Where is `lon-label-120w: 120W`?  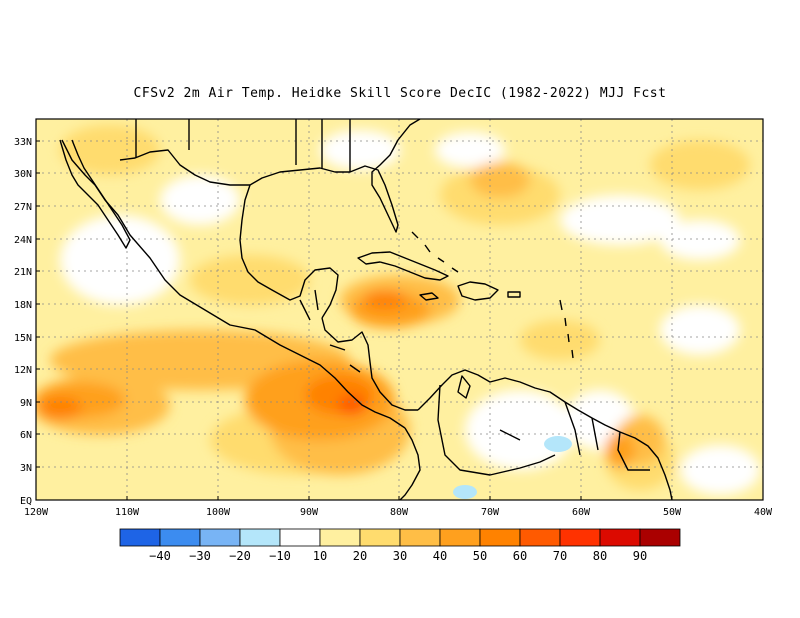 lon-label-120w: 120W is located at coordinates (36, 512).